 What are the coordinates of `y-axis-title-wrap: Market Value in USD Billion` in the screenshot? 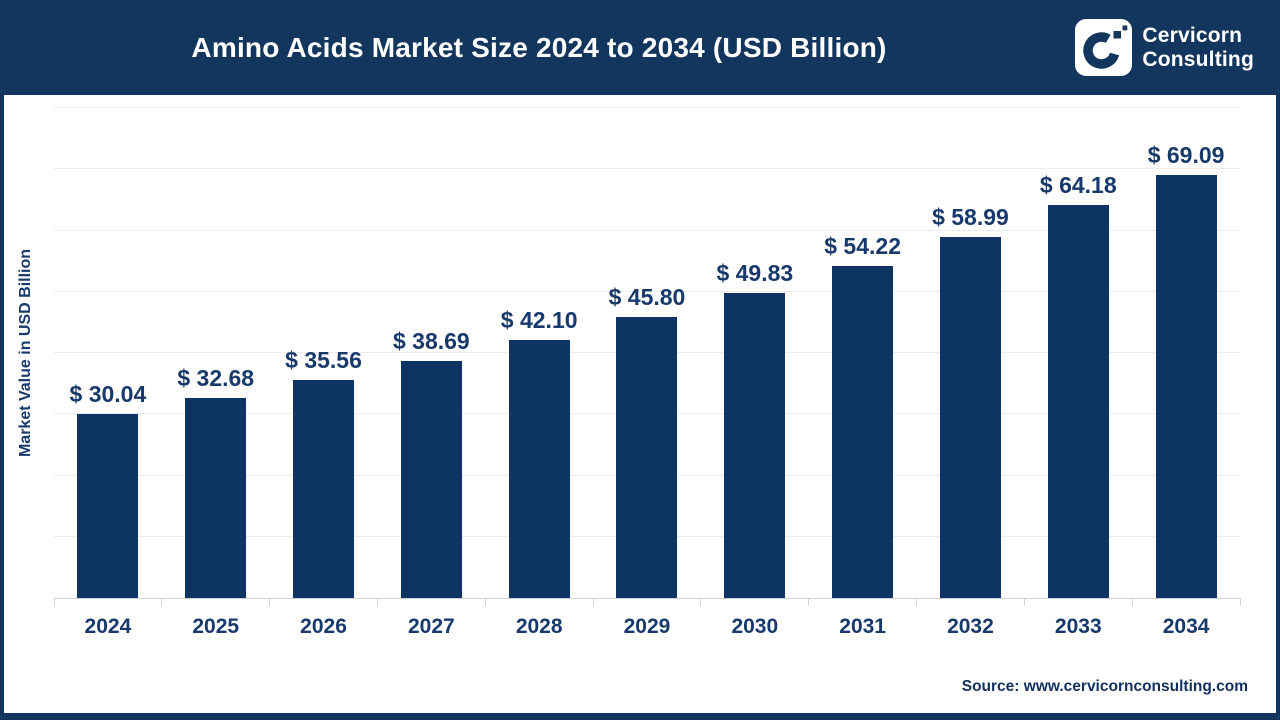 It's located at (26, 353).